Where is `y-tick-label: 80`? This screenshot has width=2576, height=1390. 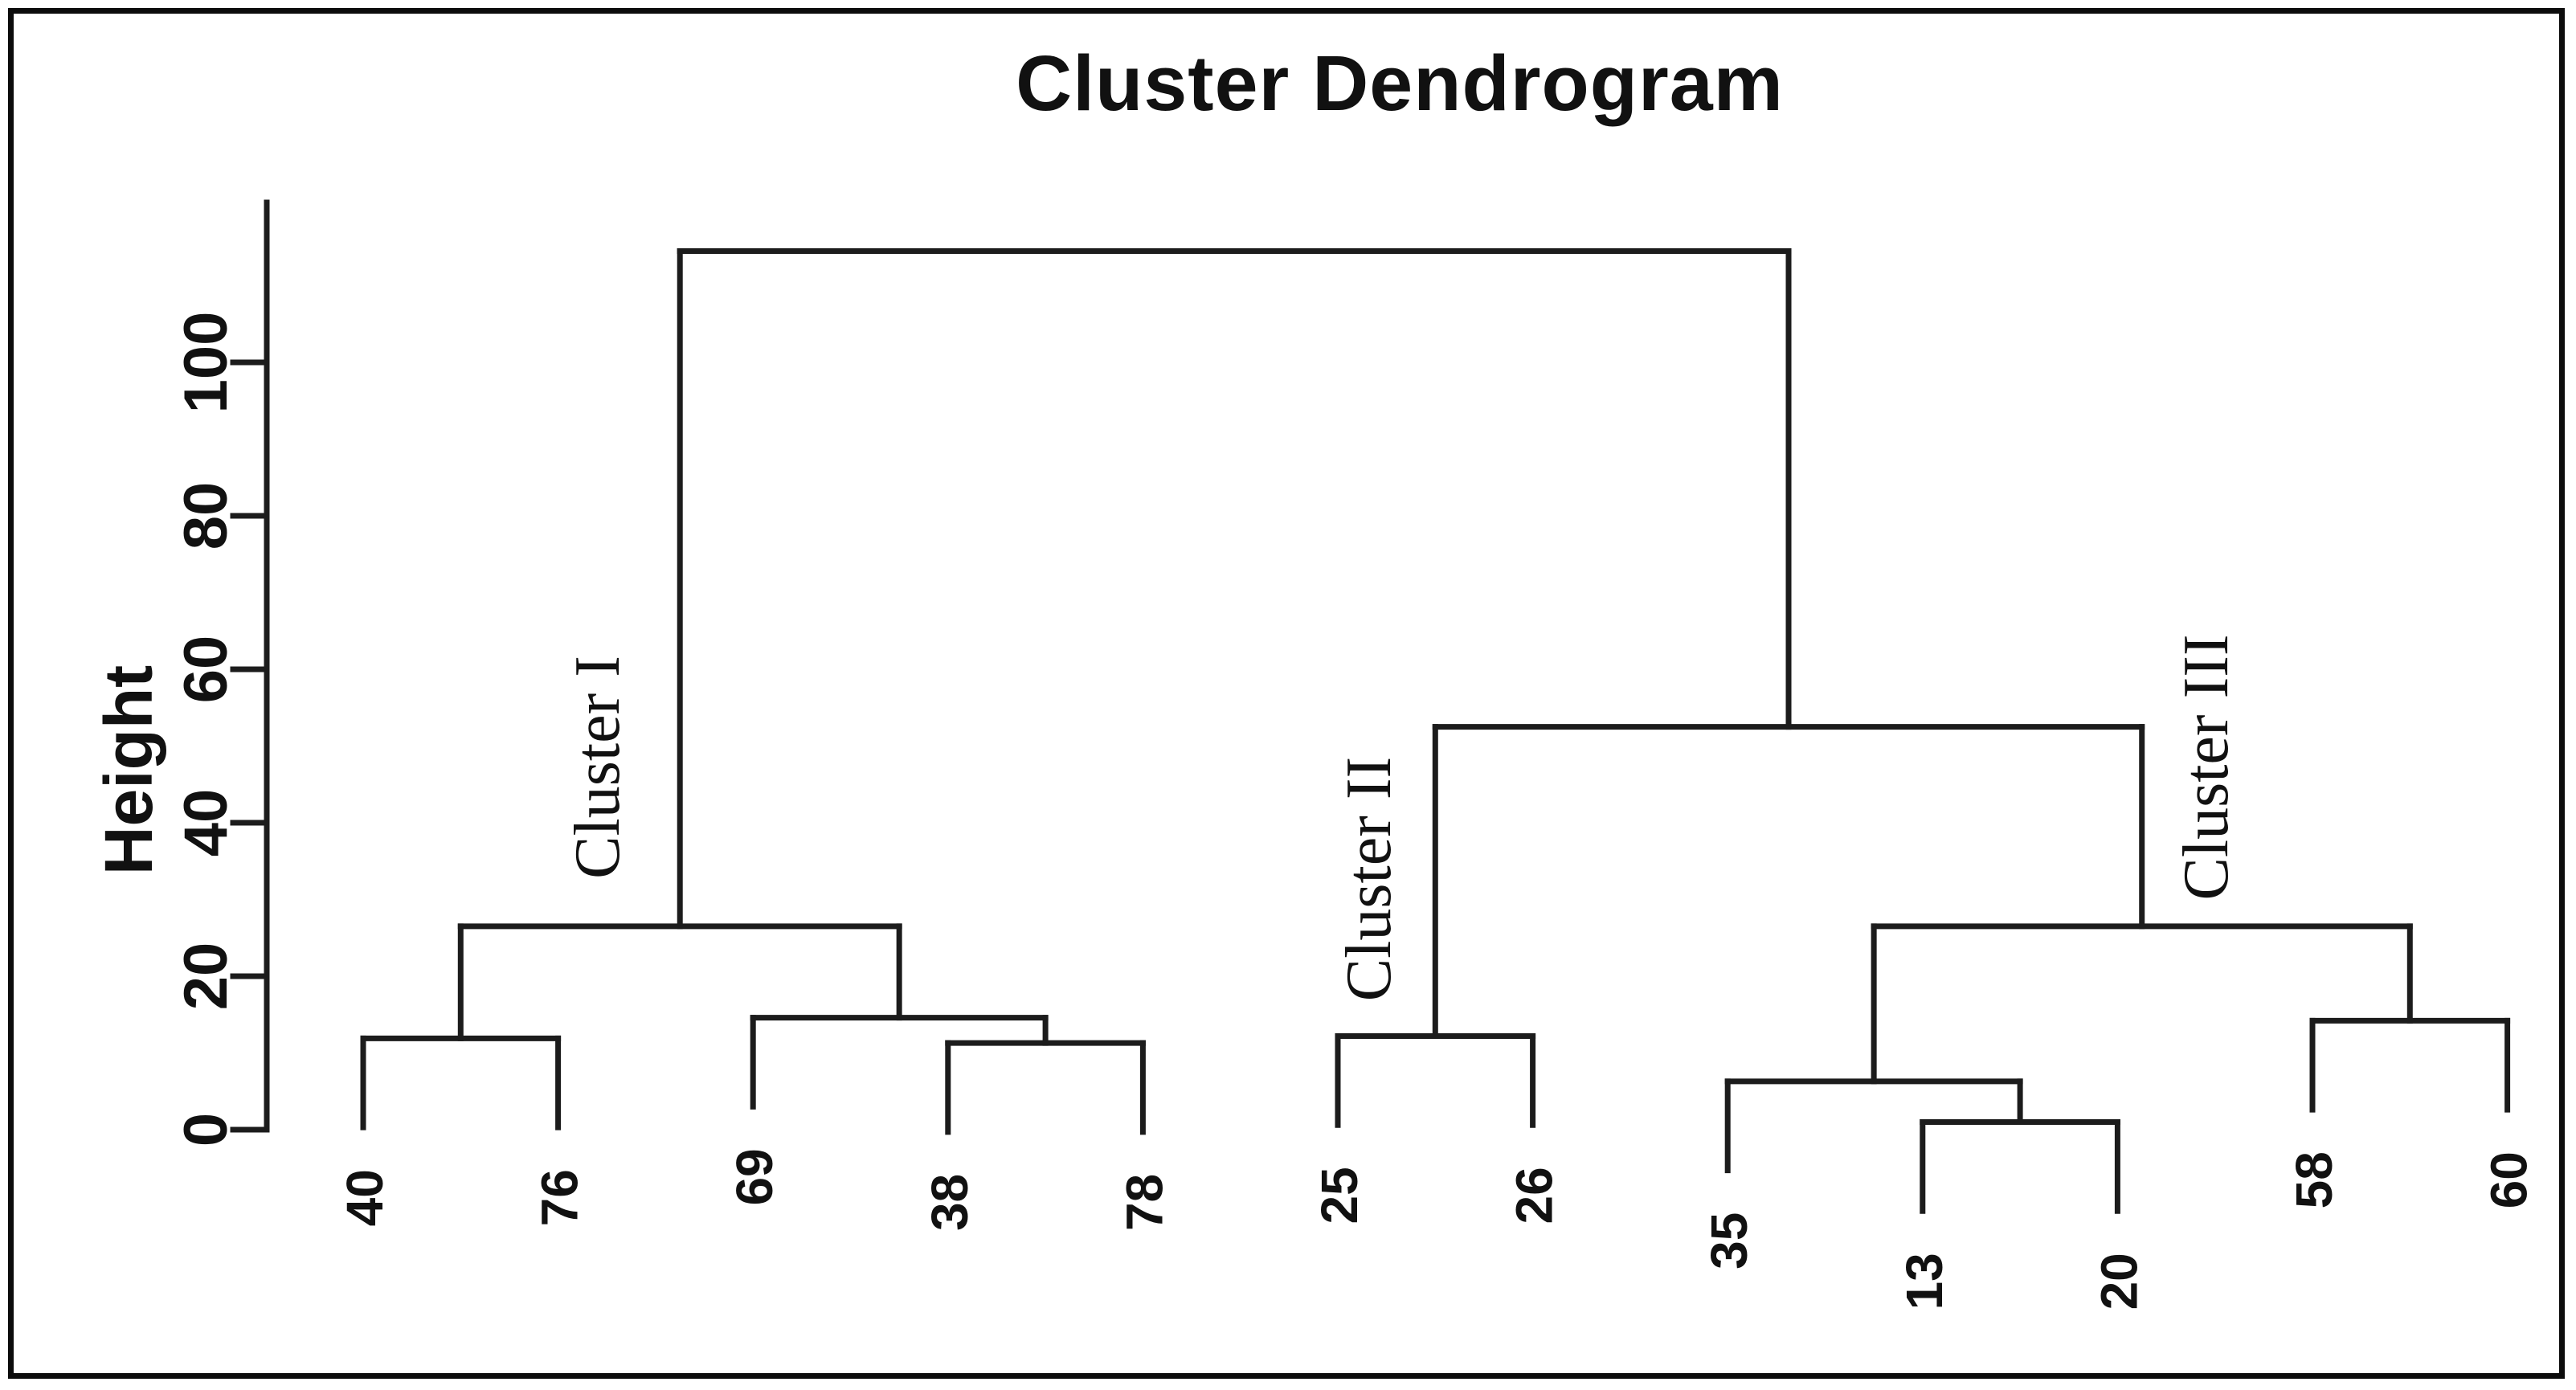
y-tick-label: 80 is located at coordinates (206, 516).